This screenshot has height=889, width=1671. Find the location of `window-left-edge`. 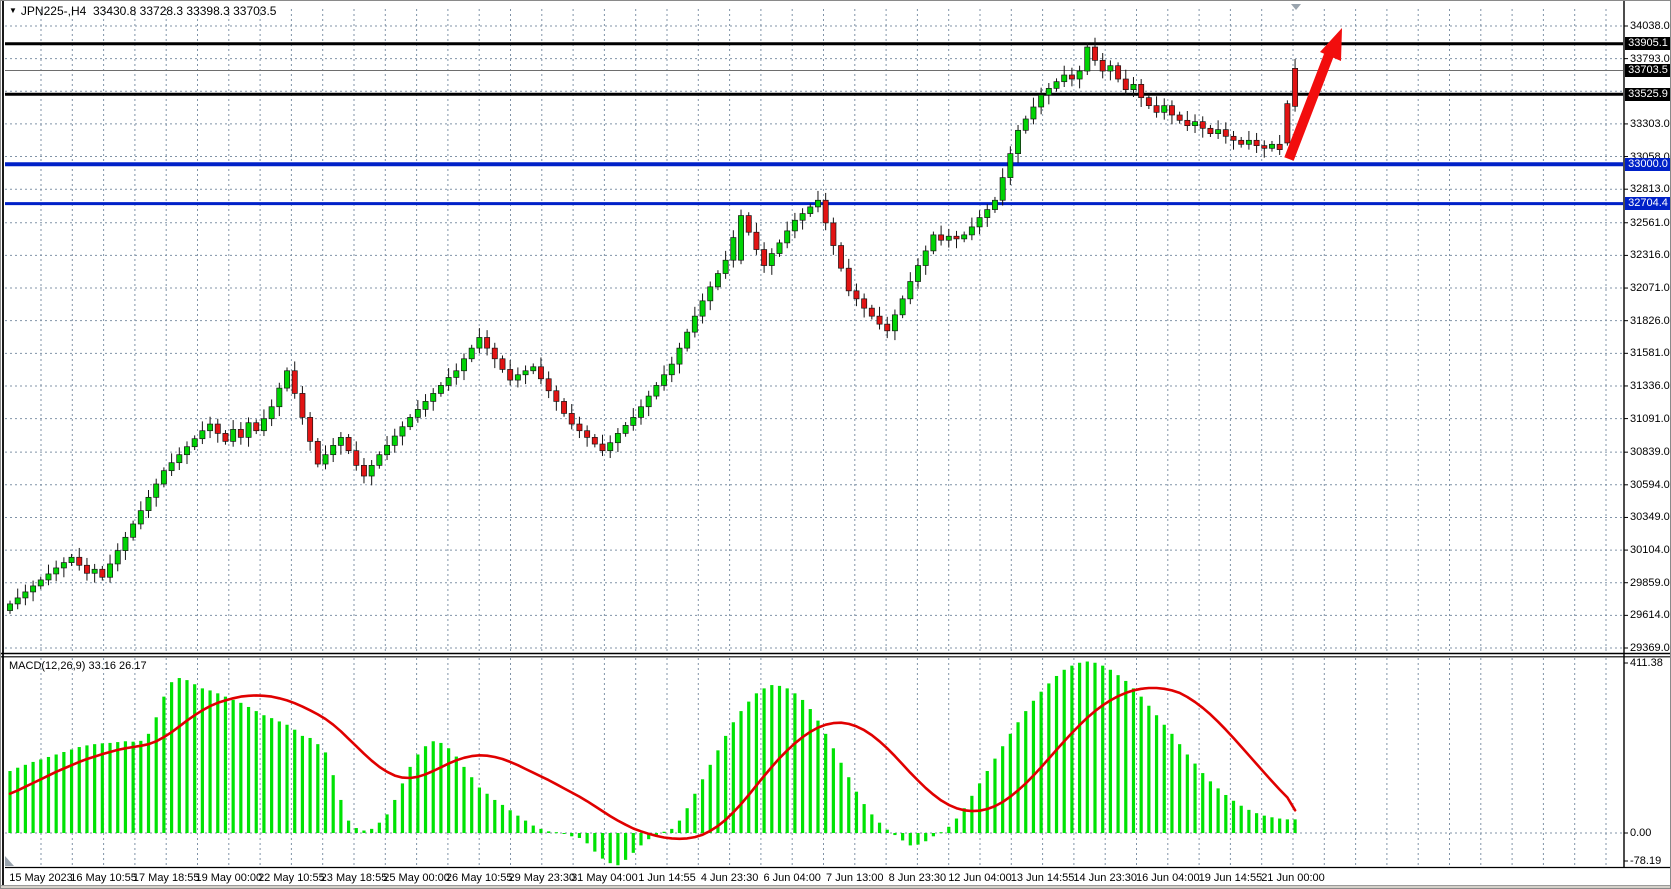

window-left-edge is located at coordinates (3, 444).